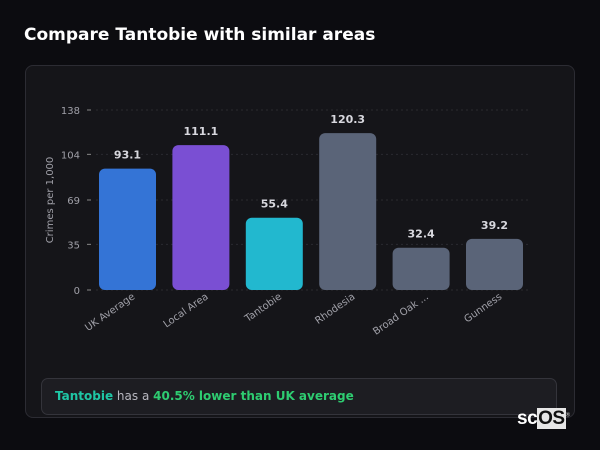 Image resolution: width=600 pixels, height=450 pixels. Describe the element at coordinates (70, 111) in the screenshot. I see `y-tick-label: 138` at that location.